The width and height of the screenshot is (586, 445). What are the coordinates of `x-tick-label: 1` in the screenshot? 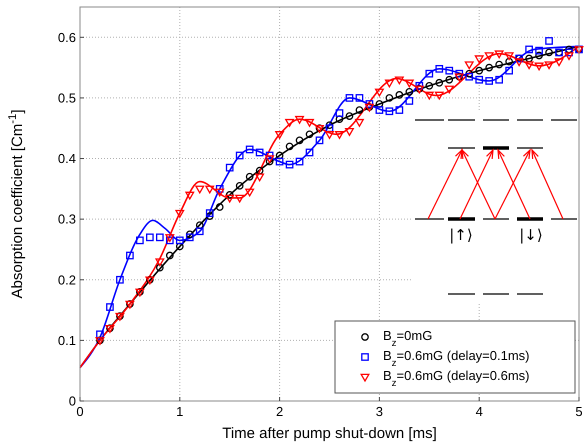 It's located at (180, 411).